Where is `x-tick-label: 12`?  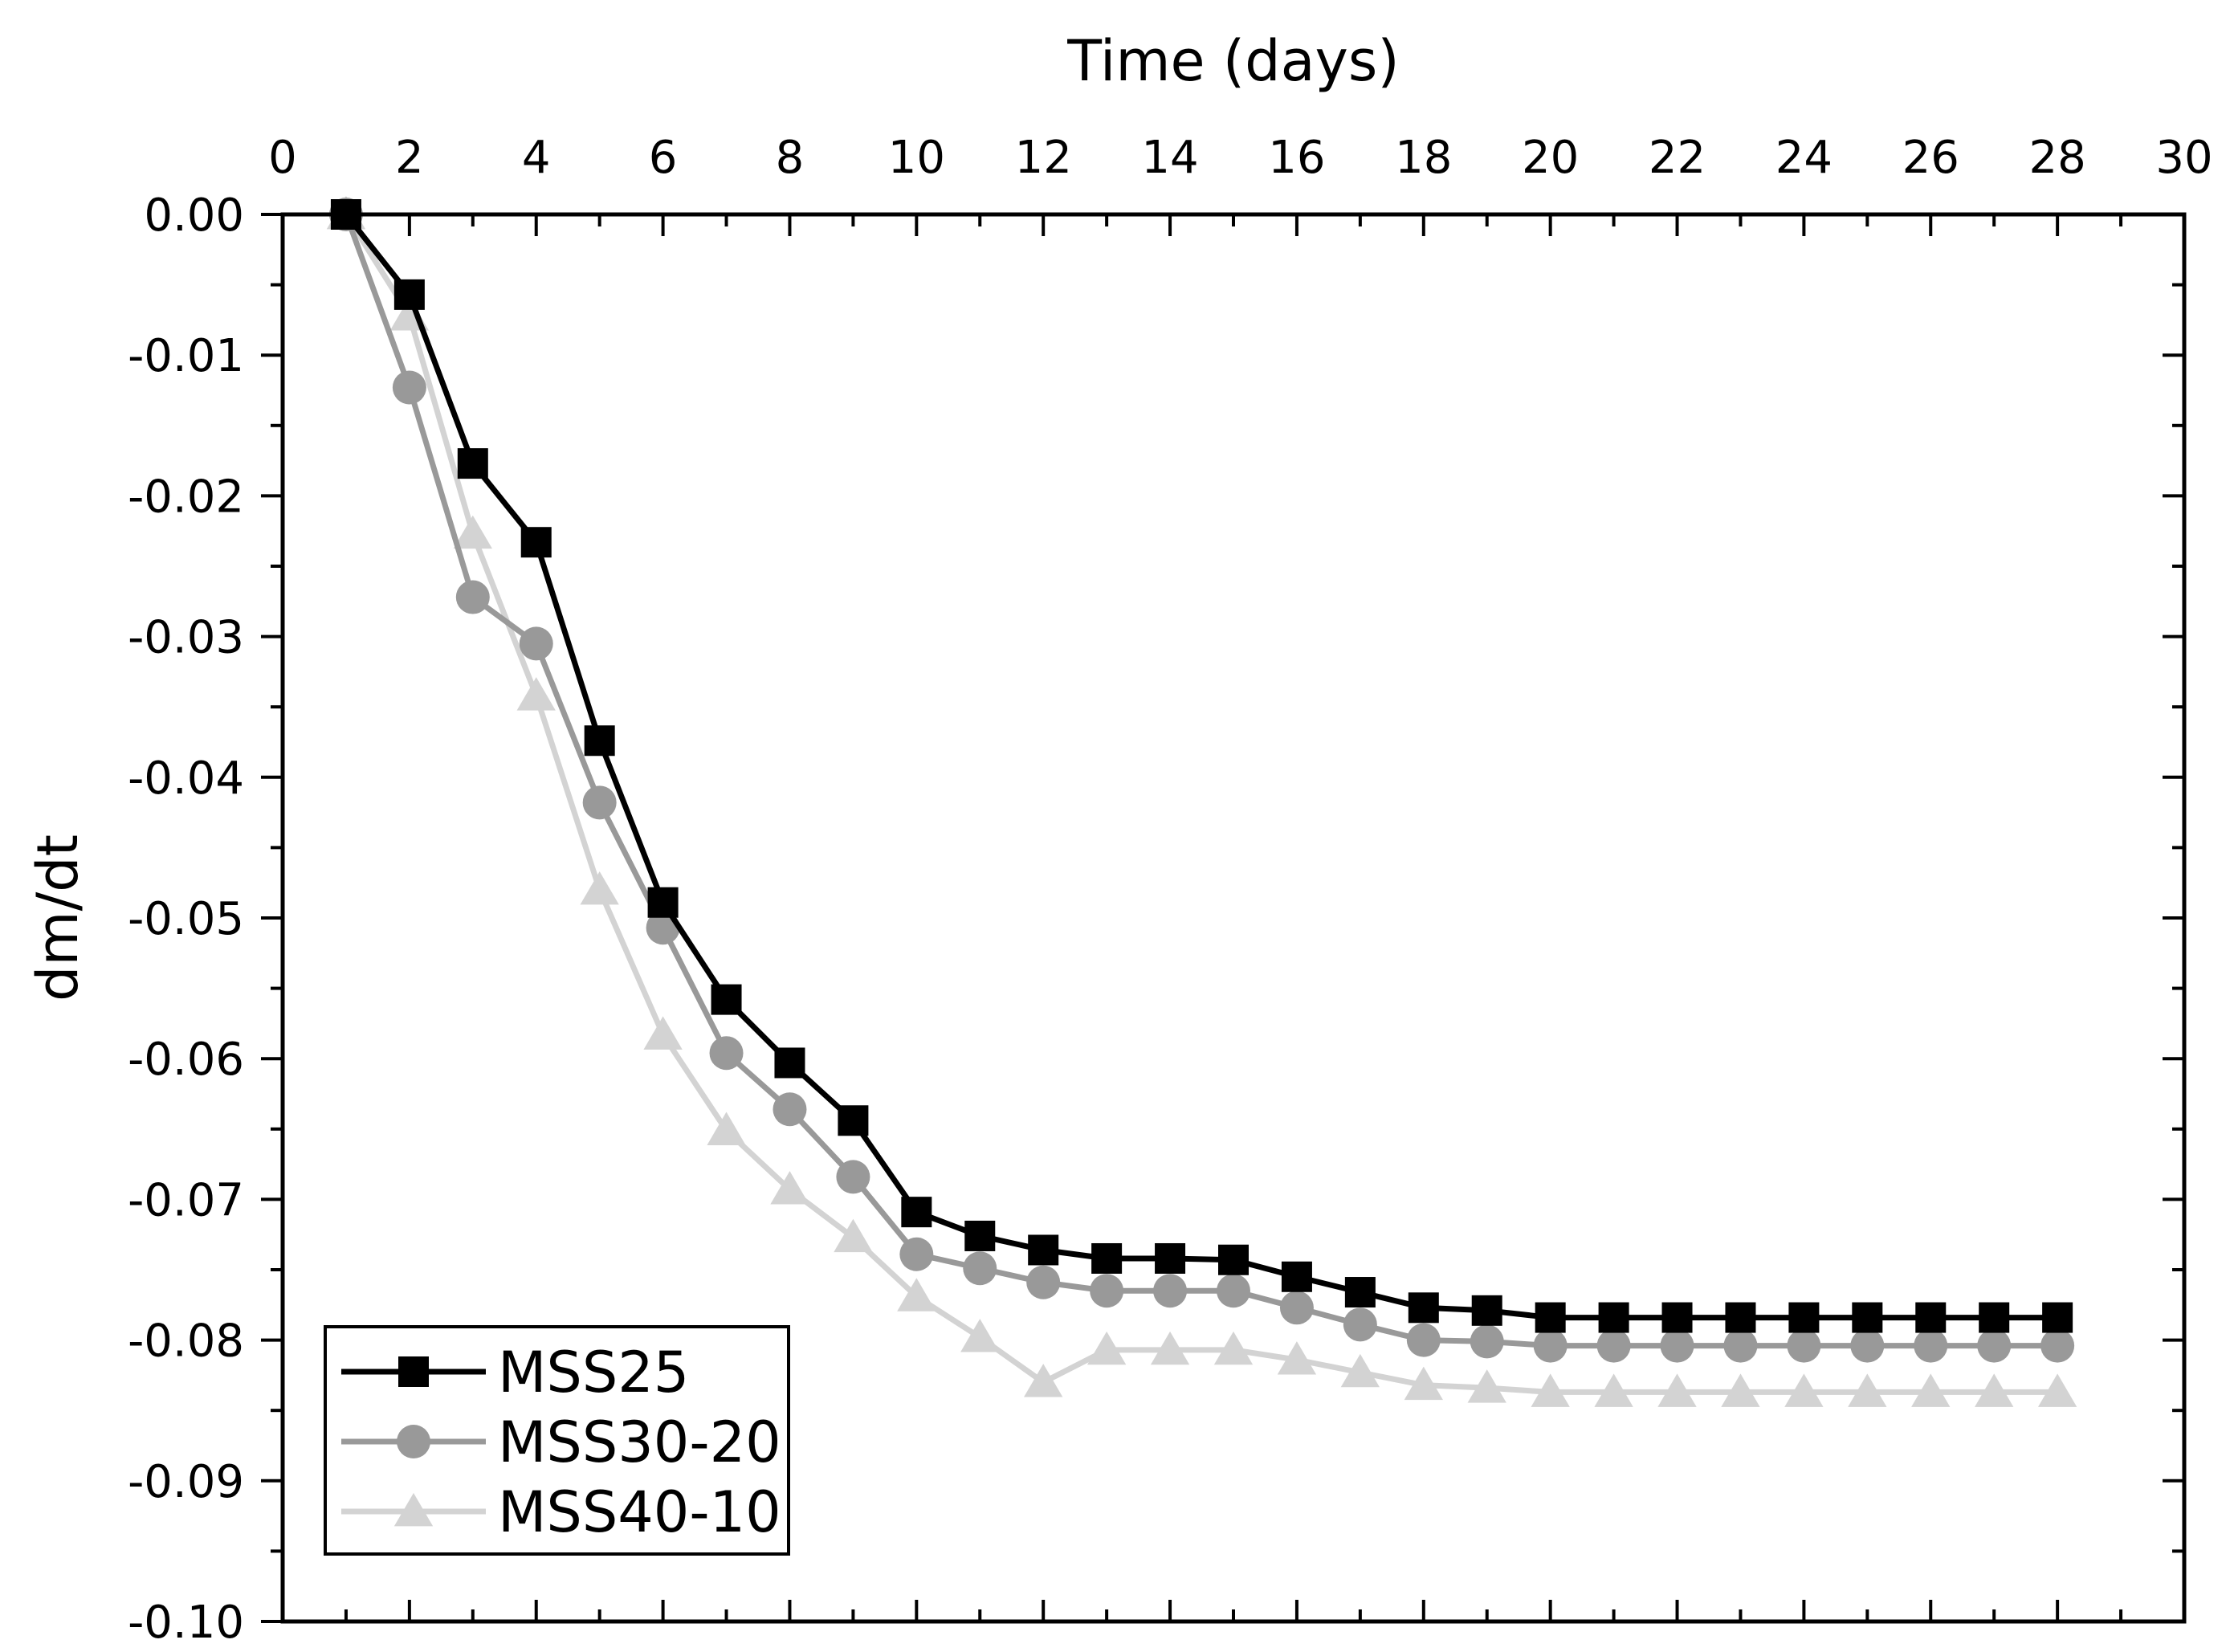
x-tick-label: 12 is located at coordinates (1044, 158).